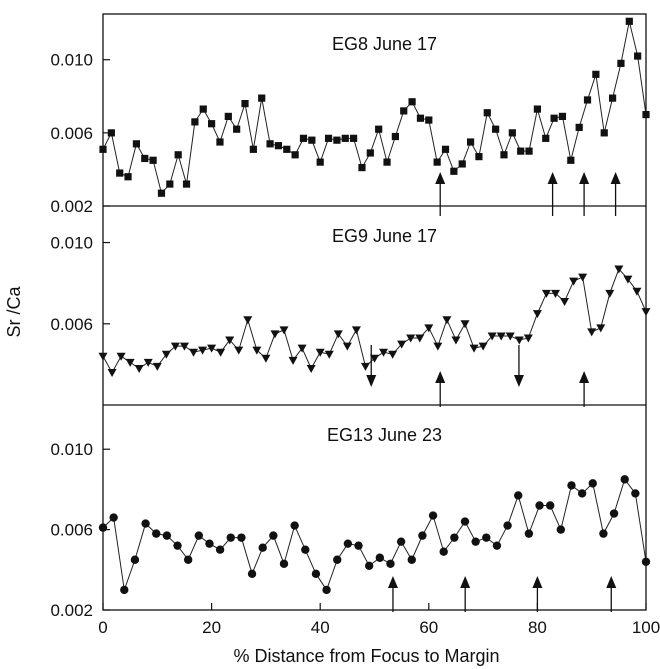 The height and width of the screenshot is (669, 660). I want to click on x-tick-label: 20, so click(211, 627).